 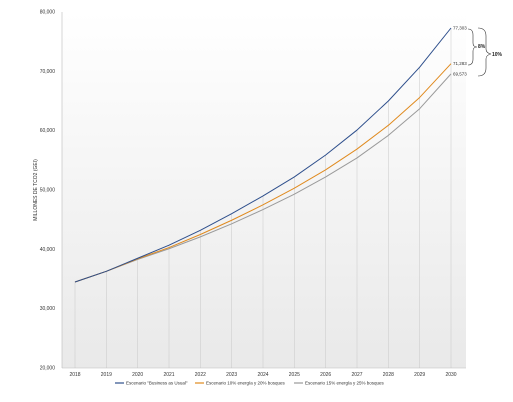 What do you see at coordinates (48, 250) in the screenshot?
I see `y-tick-label: 40,000` at bounding box center [48, 250].